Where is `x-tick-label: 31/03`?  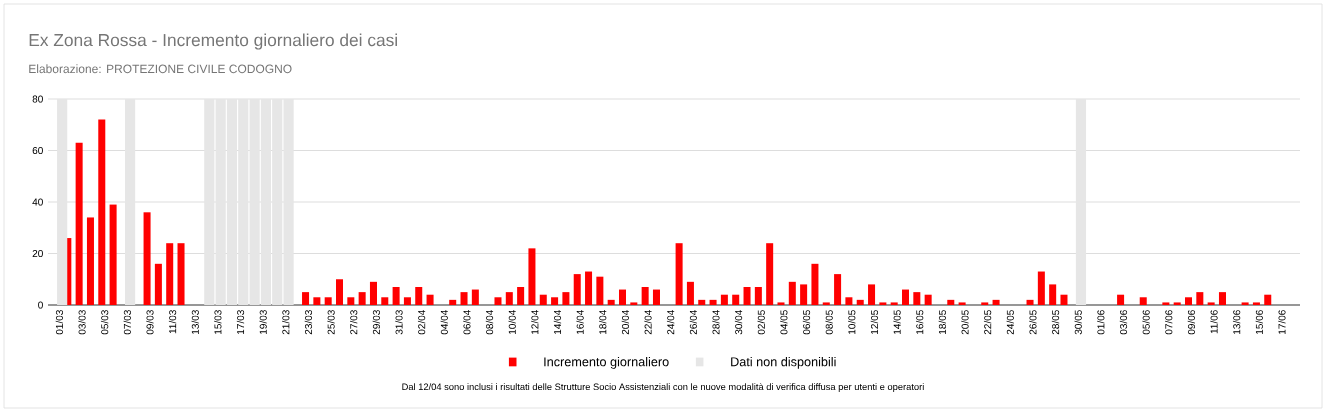 x-tick-label: 31/03 is located at coordinates (399, 322).